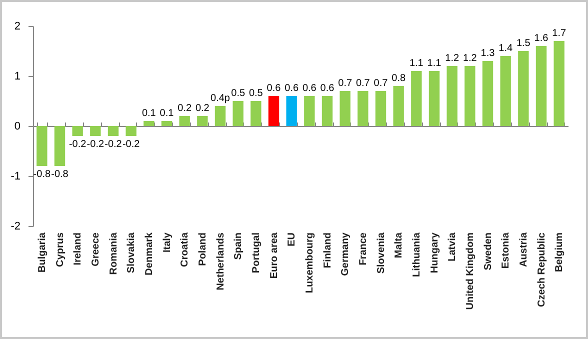 This screenshot has width=588, height=339. Describe the element at coordinates (238, 246) in the screenshot. I see `x-tick-label: Spain` at that location.